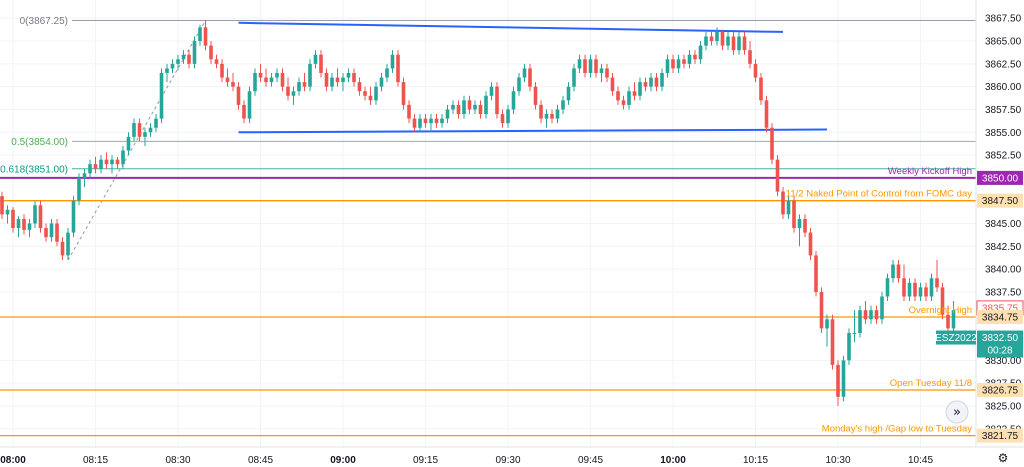  I want to click on fib-level-label: 0.5(3854.00), so click(39, 142).